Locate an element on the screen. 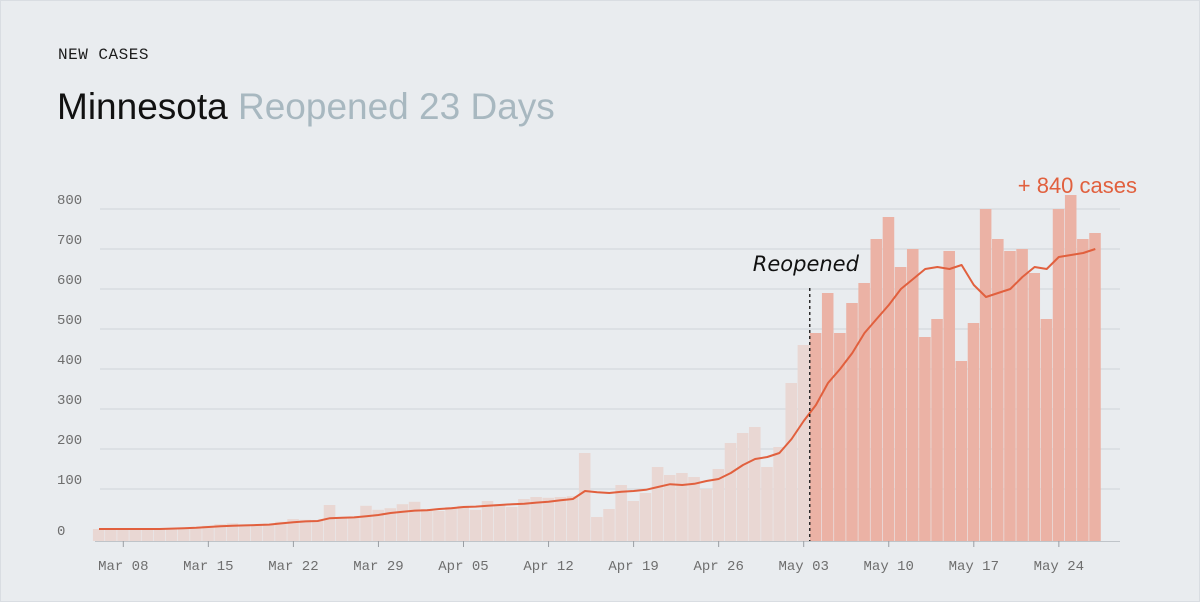 The height and width of the screenshot is (602, 1200). x-tick-label: Mar 08 is located at coordinates (123, 567).